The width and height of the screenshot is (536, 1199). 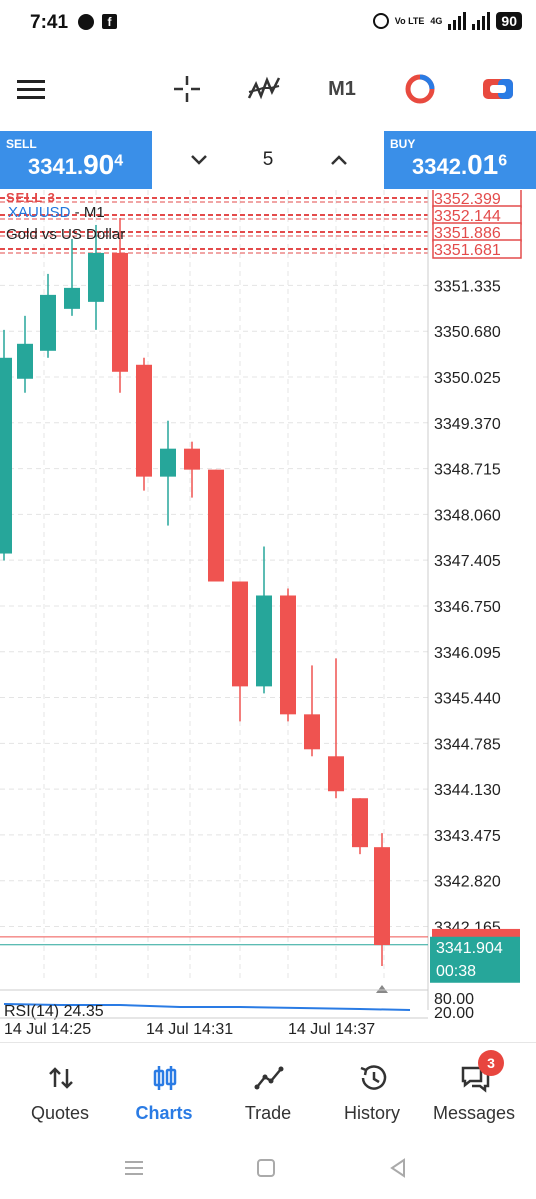 I want to click on network-type: 4G, so click(x=436, y=20).